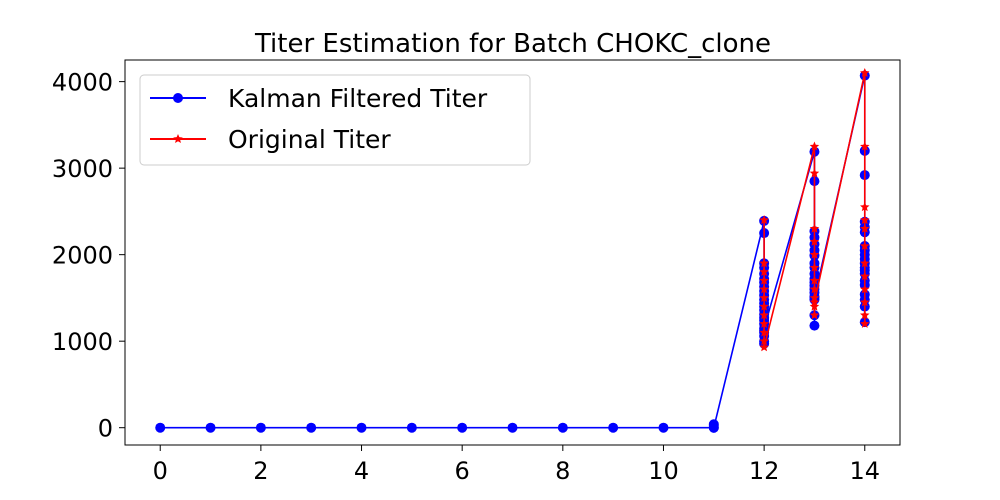 This screenshot has height=500, width=1000. What do you see at coordinates (260, 471) in the screenshot?
I see `x-tick-label: 2` at bounding box center [260, 471].